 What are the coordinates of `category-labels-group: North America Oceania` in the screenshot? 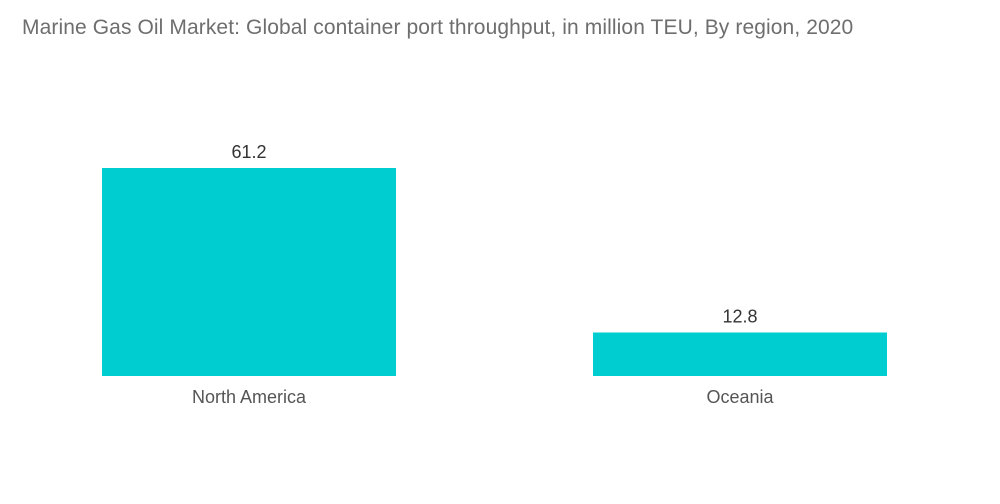 It's located at (483, 397).